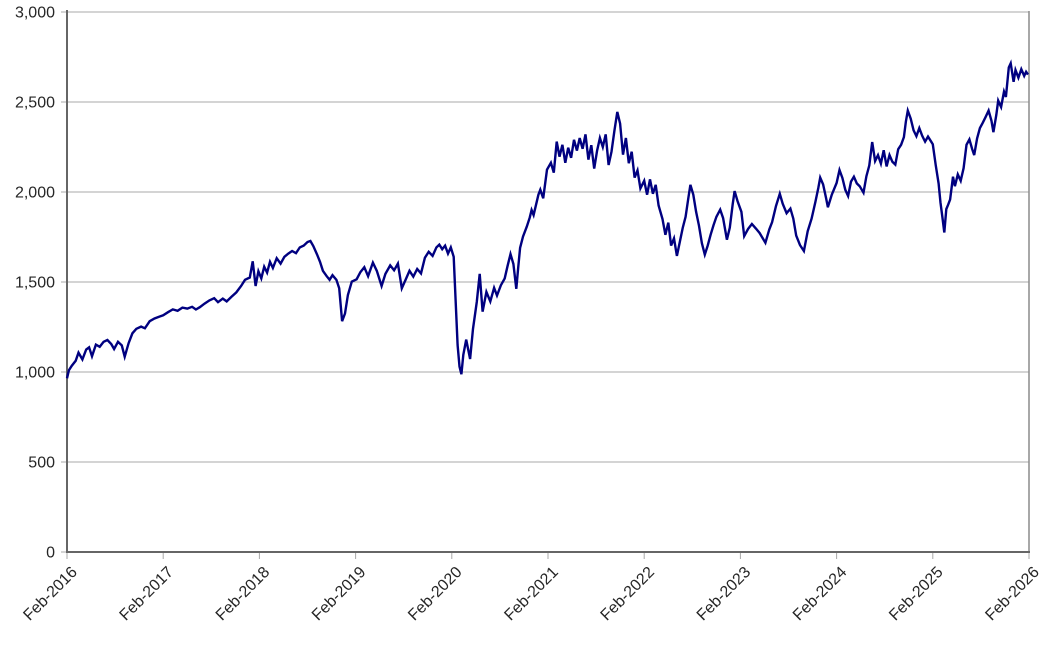 The image size is (1056, 654). What do you see at coordinates (35, 283) in the screenshot?
I see `y-axis-tick-label: 1,500` at bounding box center [35, 283].